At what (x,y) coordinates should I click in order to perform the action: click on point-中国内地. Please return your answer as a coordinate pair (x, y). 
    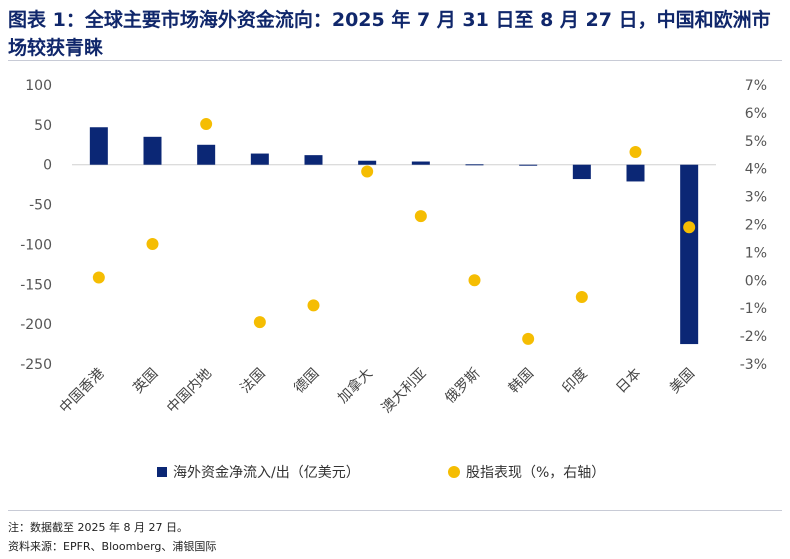
    Looking at the image, I should click on (206, 124).